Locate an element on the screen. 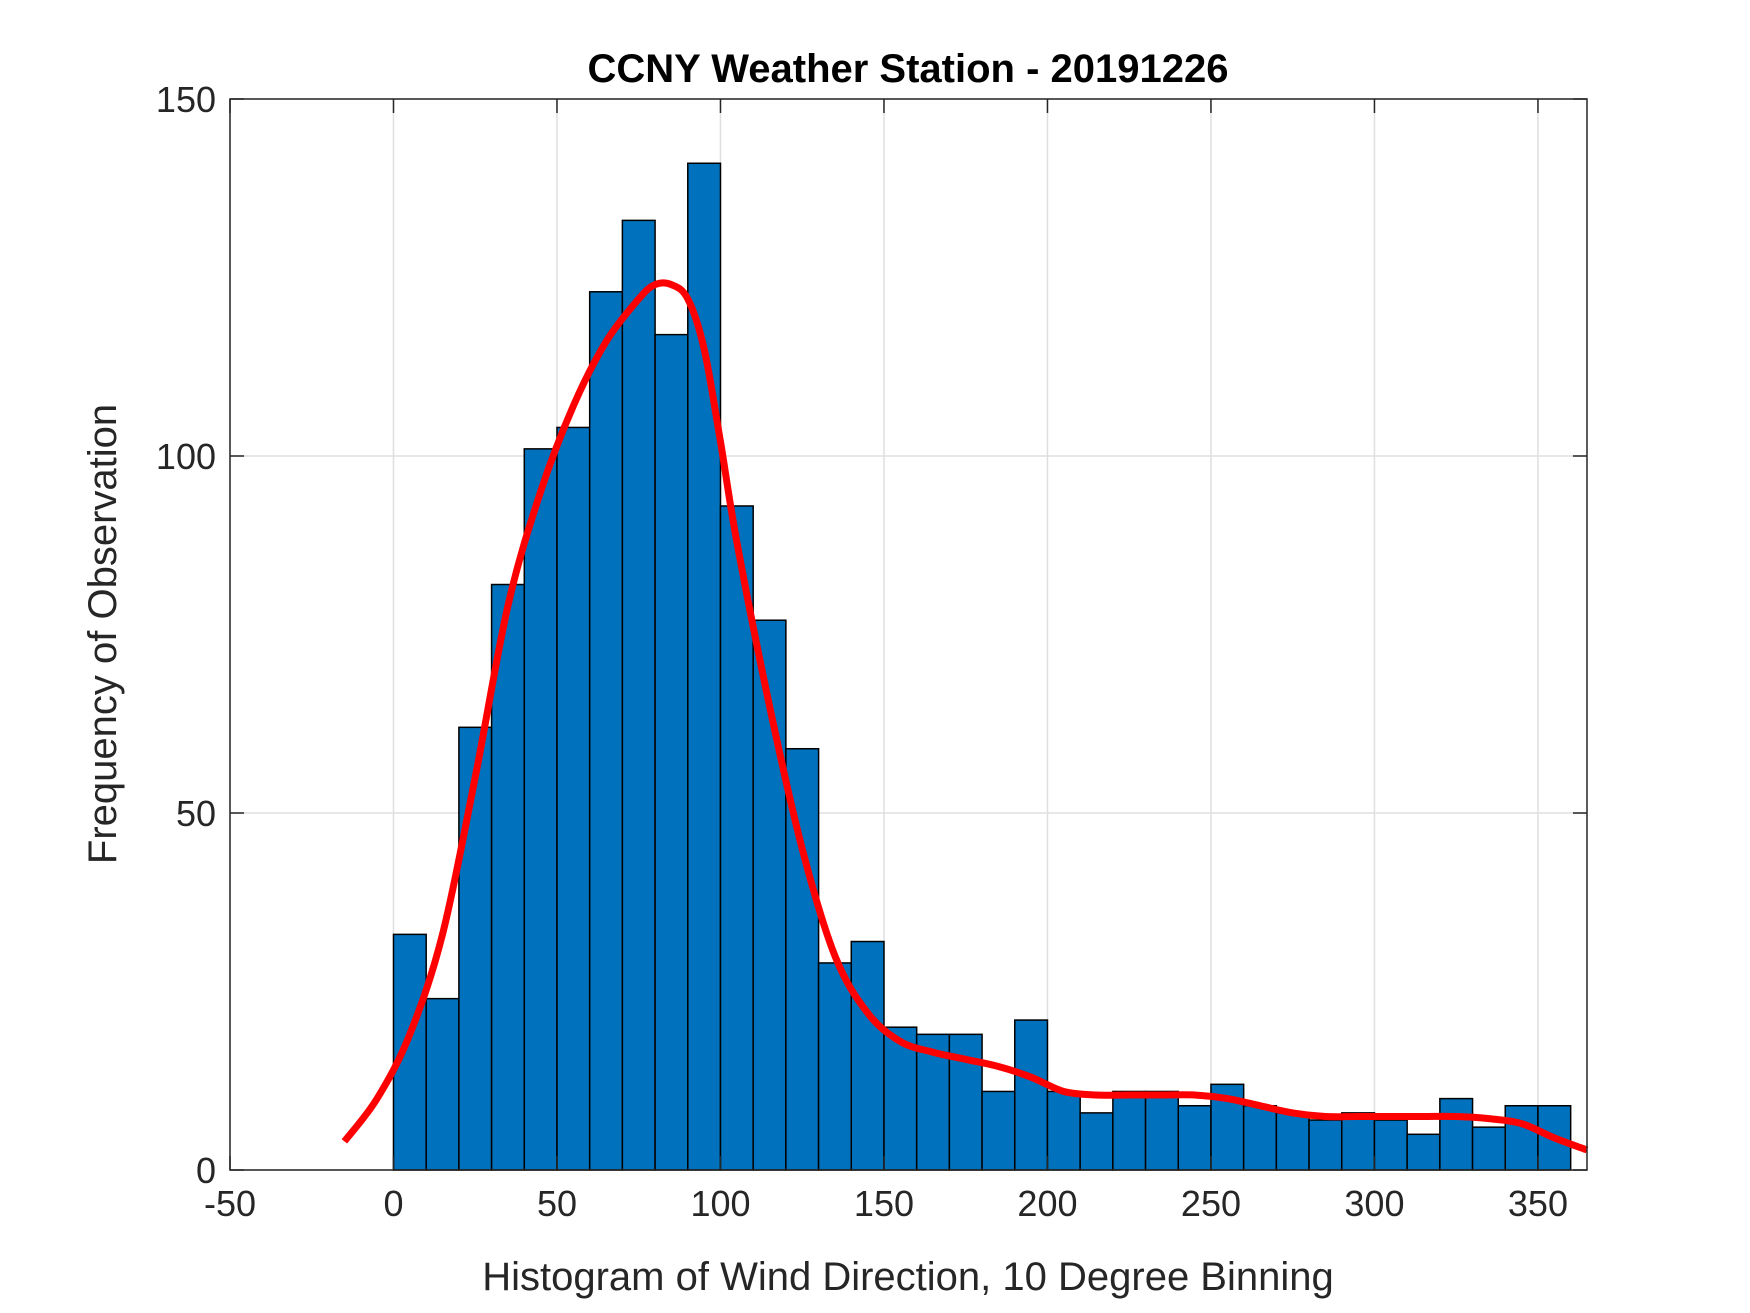  x-tick-label: 250 is located at coordinates (1211, 1203).